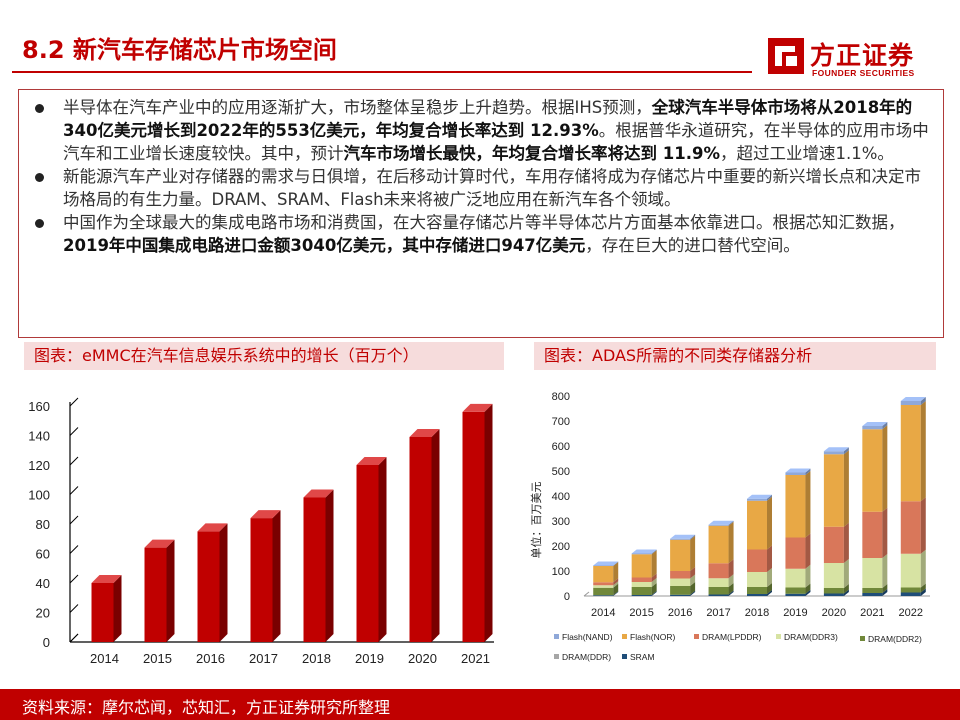  I want to click on legend-label: DRAM(LPDDR), so click(732, 637).